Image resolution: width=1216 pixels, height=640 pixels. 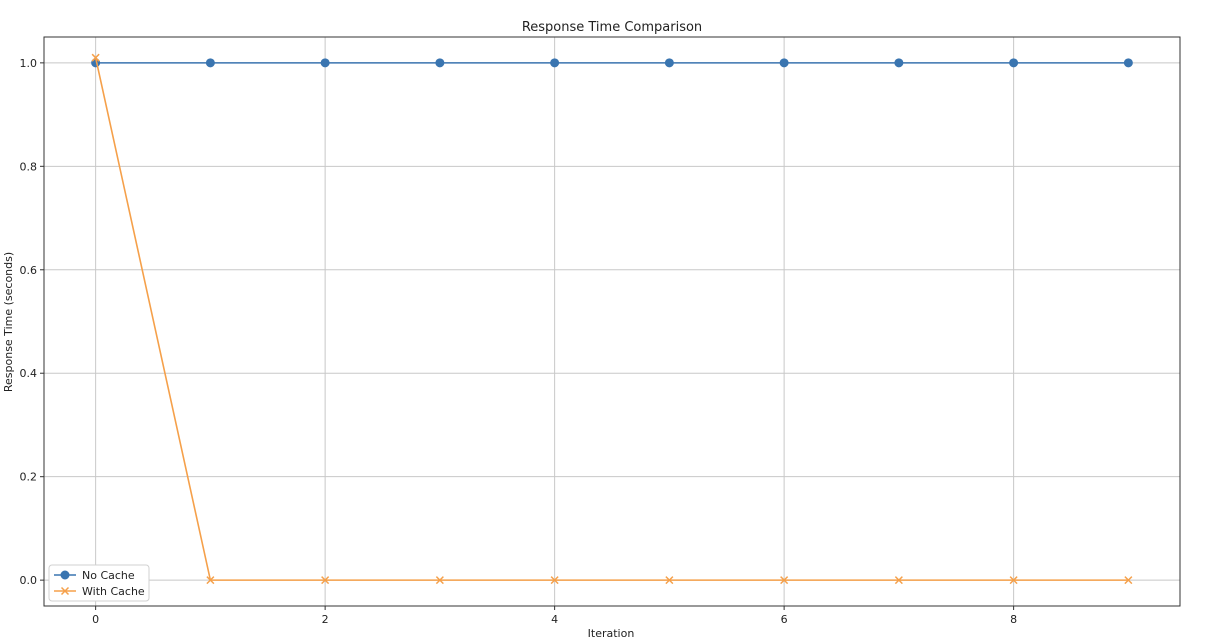 What do you see at coordinates (29, 63) in the screenshot?
I see `y-tick-label: 1.0` at bounding box center [29, 63].